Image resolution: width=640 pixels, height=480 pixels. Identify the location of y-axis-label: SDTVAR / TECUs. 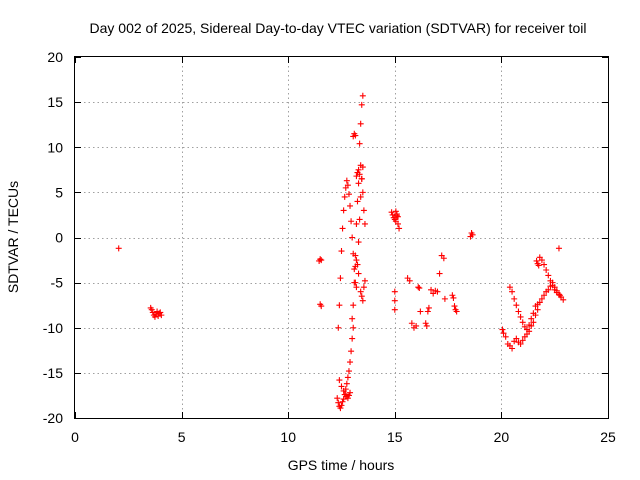
(13, 237).